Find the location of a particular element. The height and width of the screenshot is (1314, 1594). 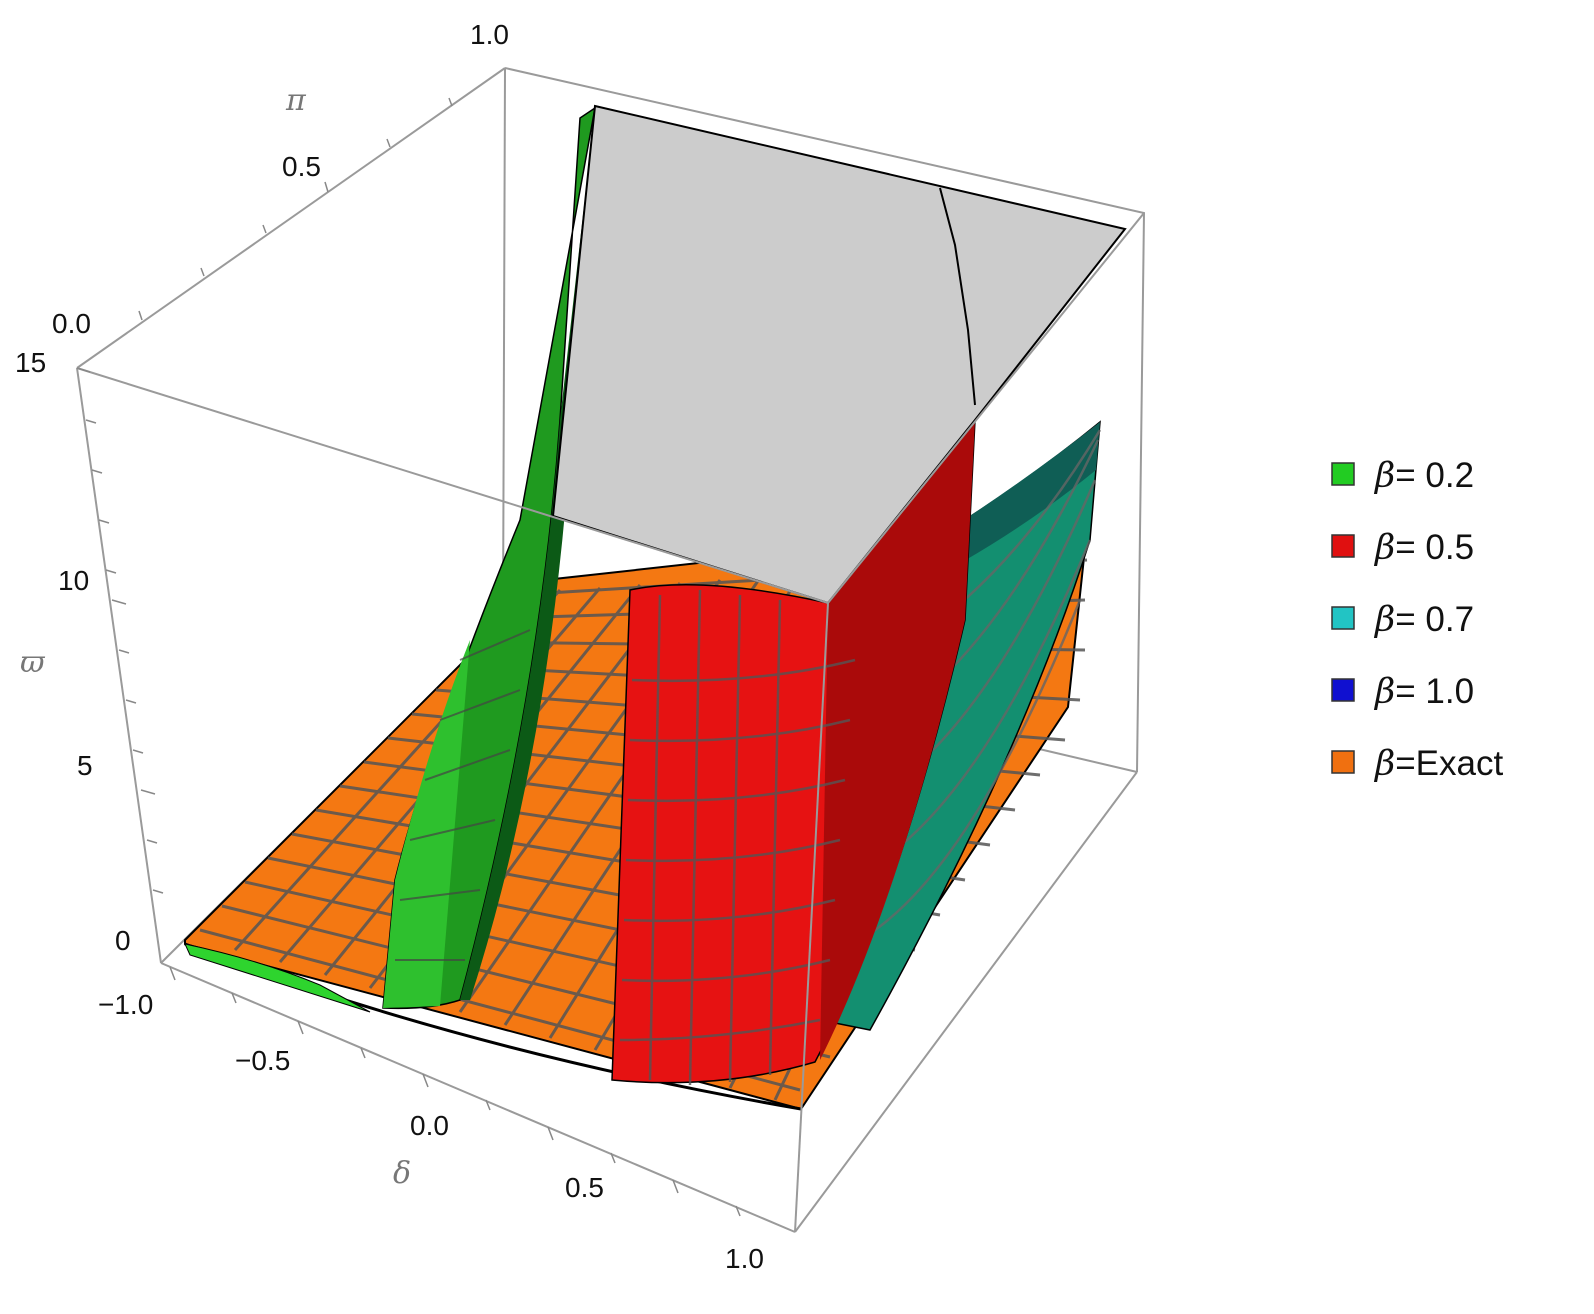

legend-item-beta-0.2: β= 0.2 is located at coordinates (1402, 476).